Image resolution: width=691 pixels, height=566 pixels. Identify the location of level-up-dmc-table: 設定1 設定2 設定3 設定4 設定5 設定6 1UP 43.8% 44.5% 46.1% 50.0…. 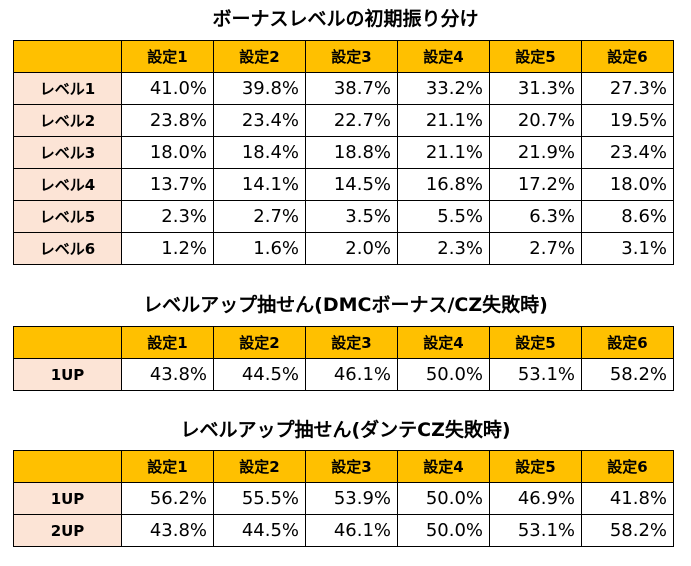
(343, 358).